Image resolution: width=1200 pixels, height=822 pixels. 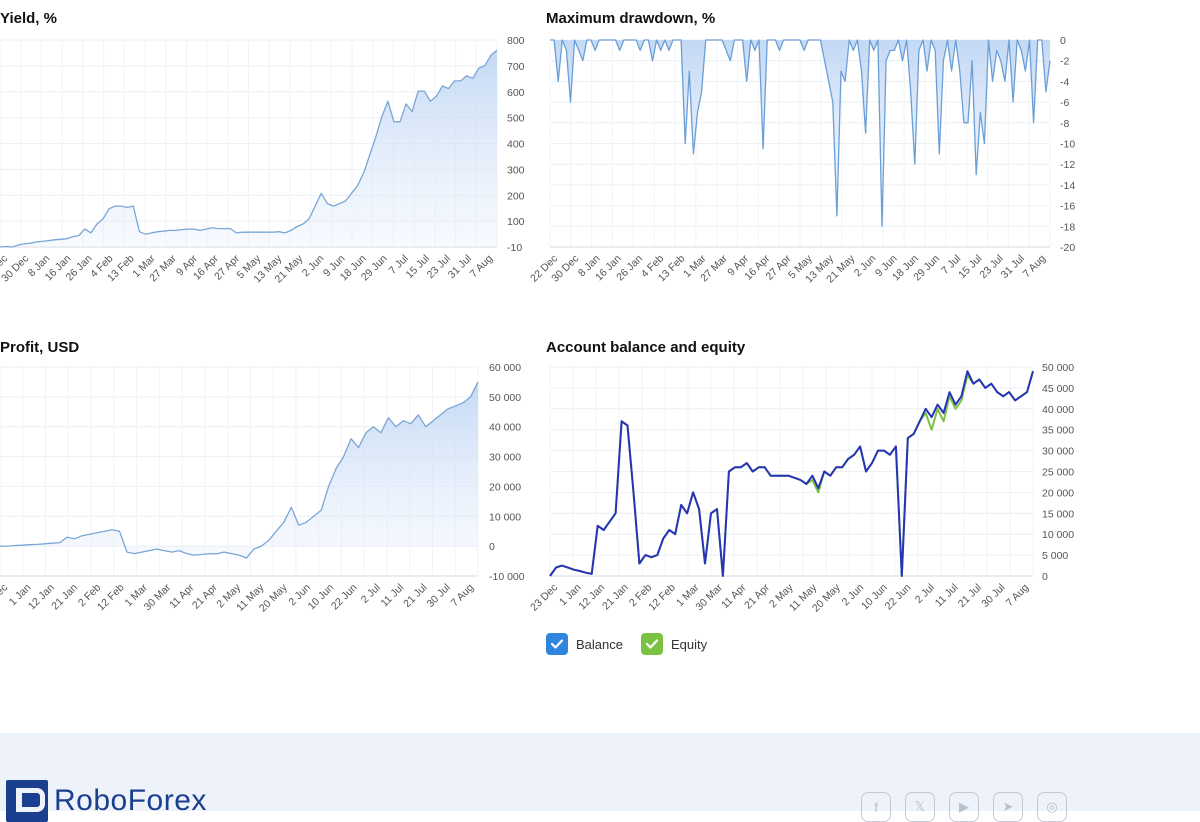 I want to click on roboforex-logo: RoboForex, so click(x=106, y=801).